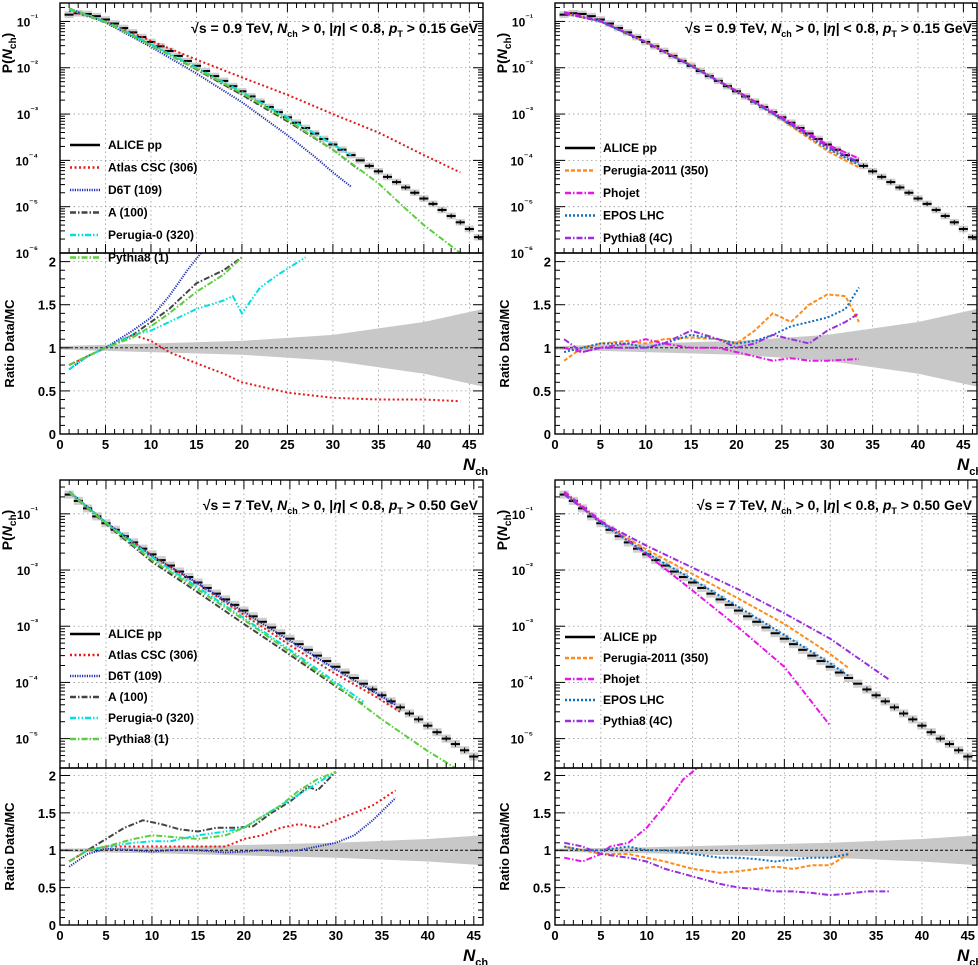  I want to click on energy-label-eta-cut: | < 0.8,, so click(365, 28).